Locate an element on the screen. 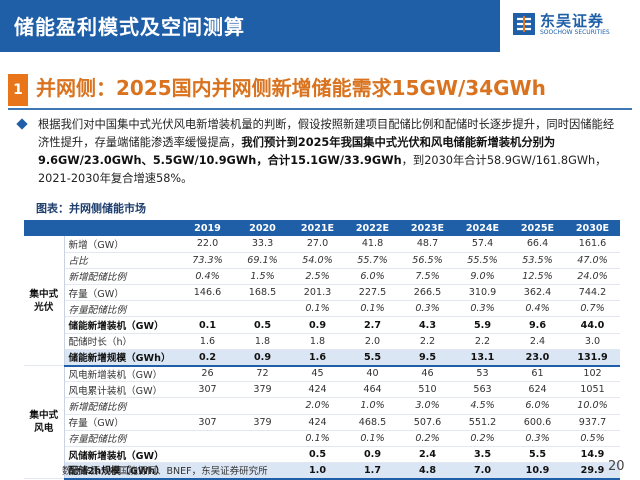 Image resolution: width=640 pixels, height=480 pixels. page-number: 20 is located at coordinates (616, 466).